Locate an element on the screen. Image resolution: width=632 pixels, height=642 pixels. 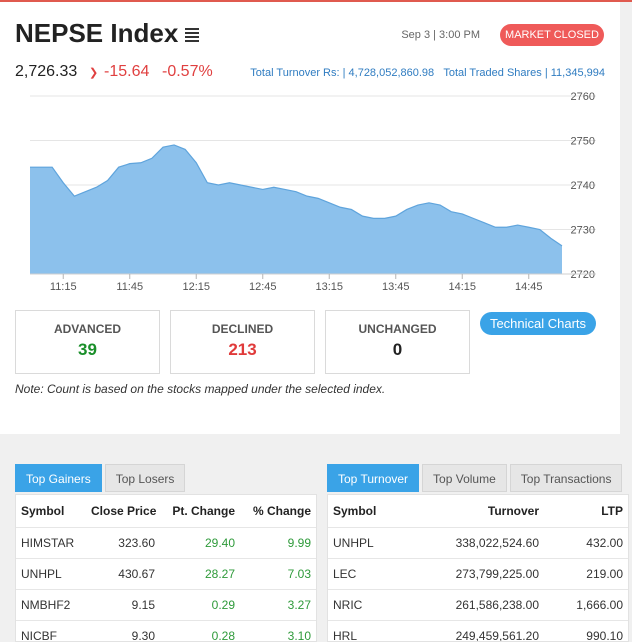
table-row: HIMSTAR 323.60 29.40 9.99 is located at coordinates (166, 543).